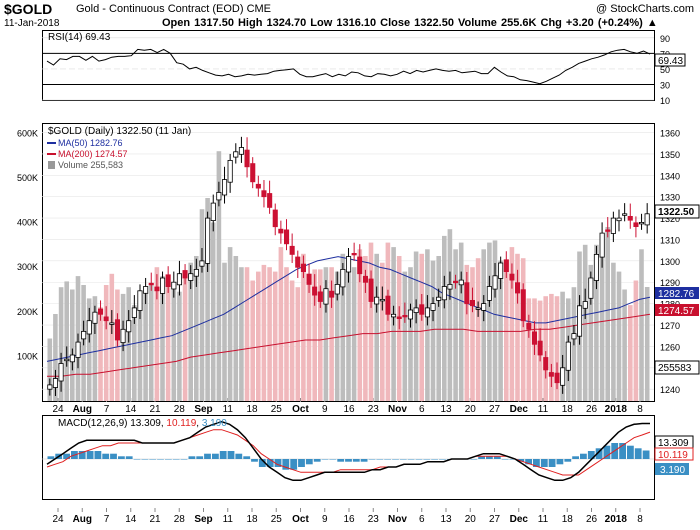 Image resolution: width=700 pixels, height=530 pixels. What do you see at coordinates (543, 409) in the screenshot?
I see `x-tick-label: 11` at bounding box center [543, 409].